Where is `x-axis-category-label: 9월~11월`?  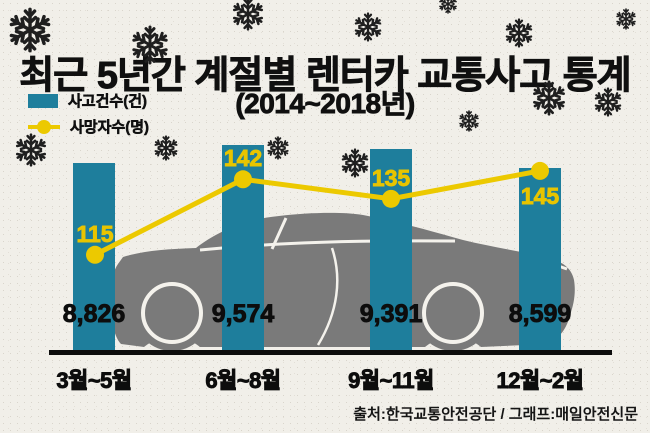
x-axis-category-label: 9월~11월 is located at coordinates (391, 381).